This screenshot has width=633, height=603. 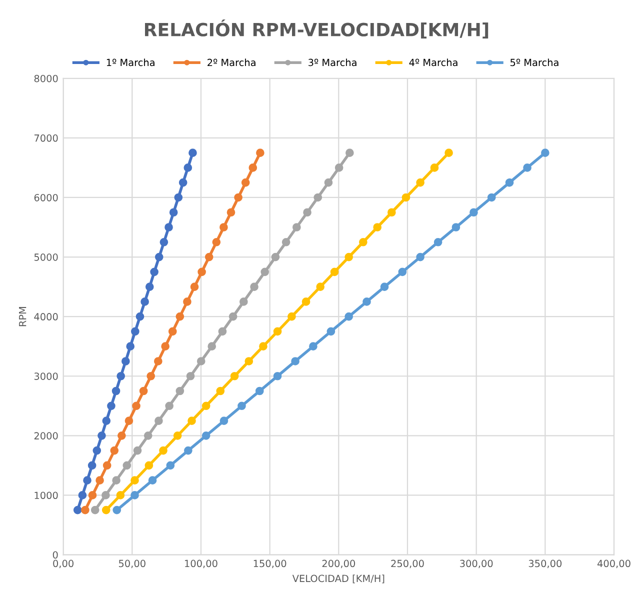 What do you see at coordinates (407, 564) in the screenshot?
I see `x-tick-label: 250,00` at bounding box center [407, 564].